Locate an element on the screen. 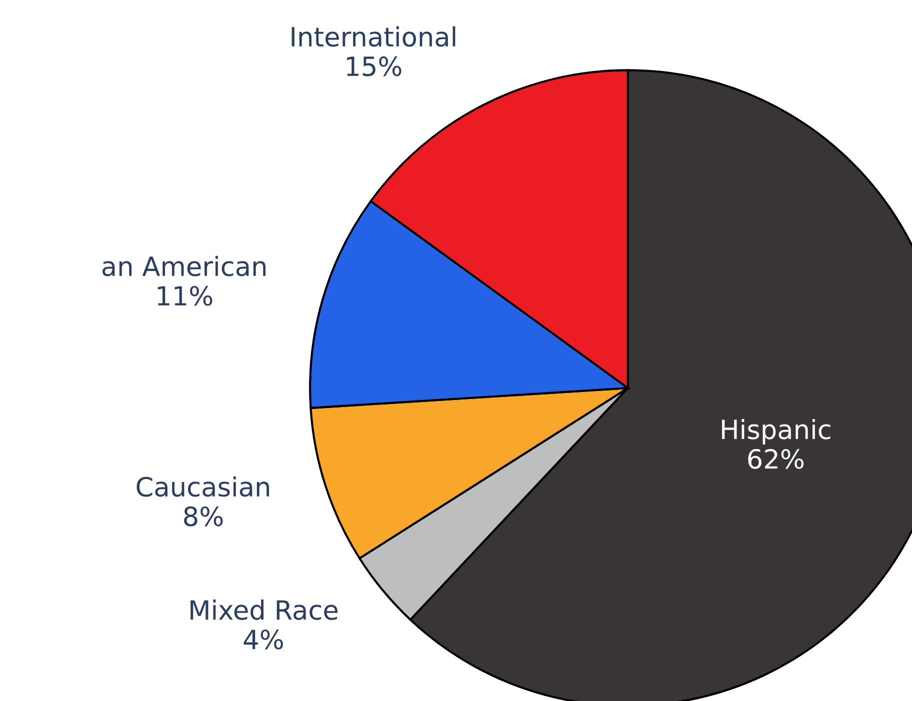 This screenshot has width=912, height=701. slice-label: Hispanic is located at coordinates (776, 431).